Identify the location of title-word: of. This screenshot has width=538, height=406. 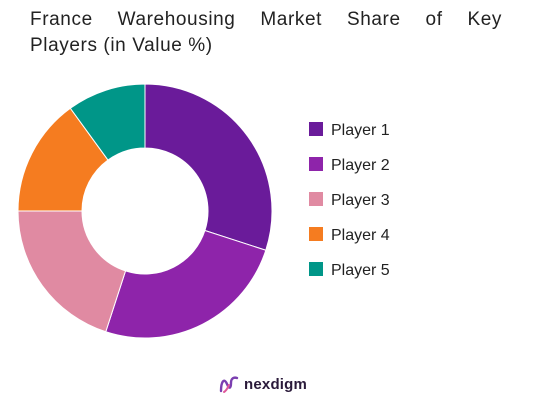
(434, 19).